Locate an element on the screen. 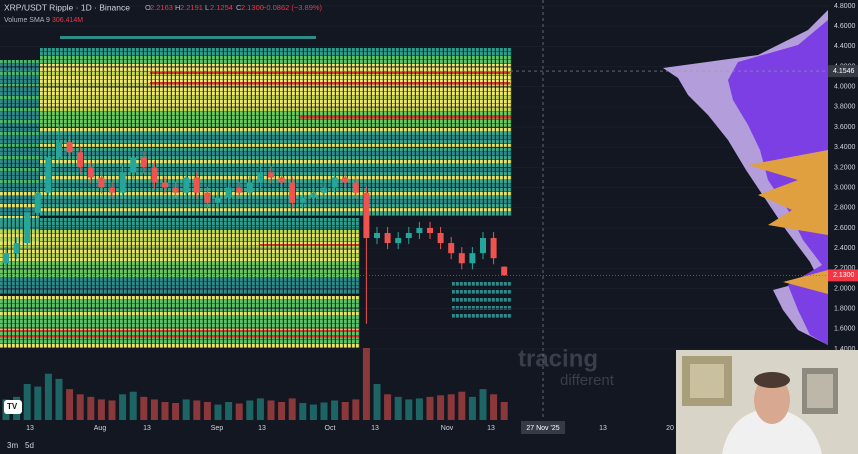  ohlc-label: L is located at coordinates (207, 7).